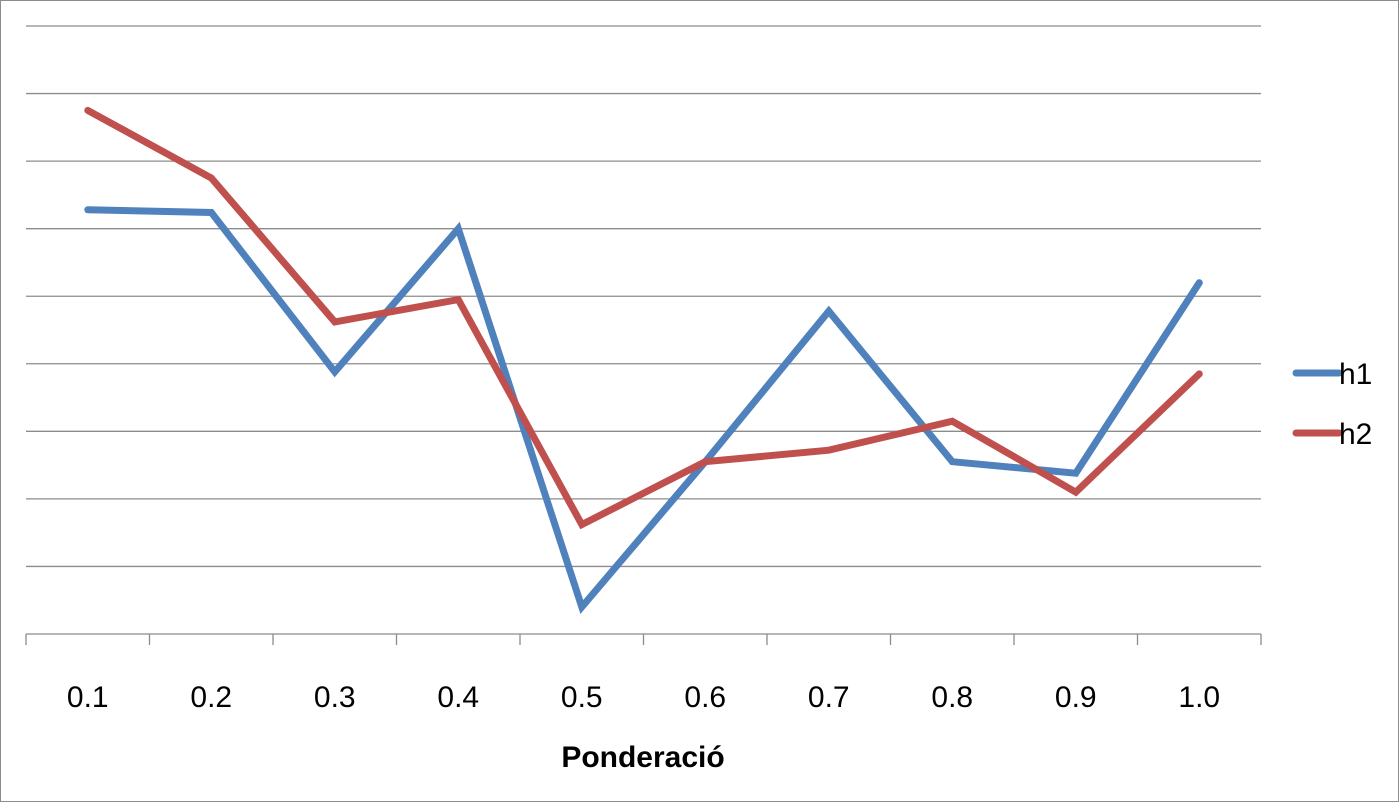 The height and width of the screenshot is (803, 1399). I want to click on x-tick-label: 0.7, so click(829, 697).